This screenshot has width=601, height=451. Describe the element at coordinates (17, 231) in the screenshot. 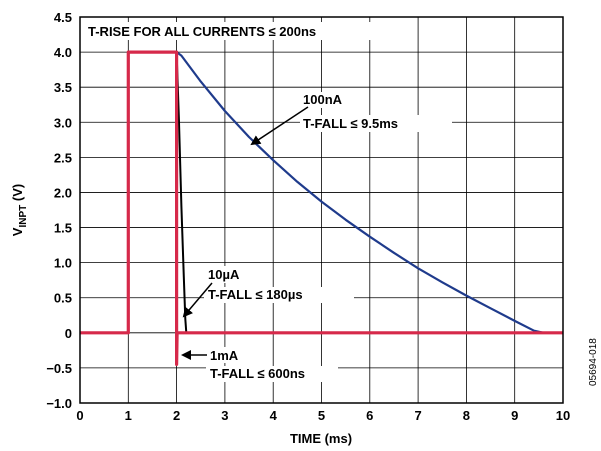

I see `y-axis-title-main: V` at that location.